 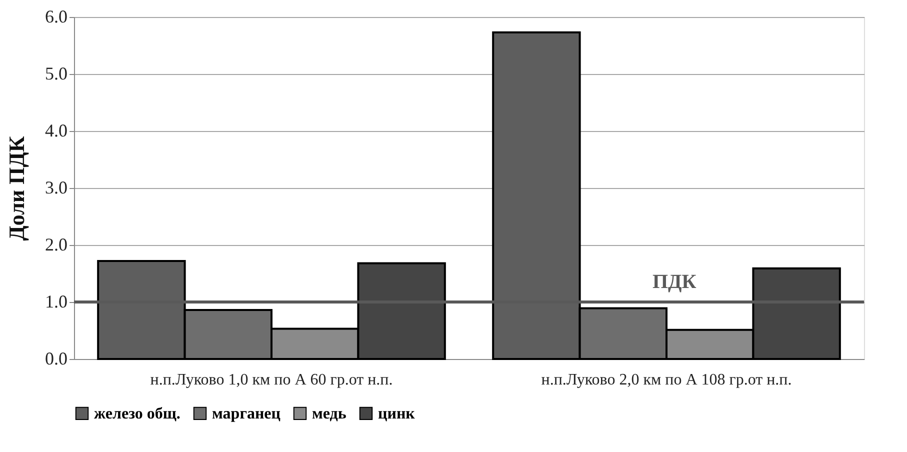 What do you see at coordinates (666, 380) in the screenshot?
I see `x-tick-label: н.п.Луково 2,0 км по А 108 гр.от н.п.` at bounding box center [666, 380].